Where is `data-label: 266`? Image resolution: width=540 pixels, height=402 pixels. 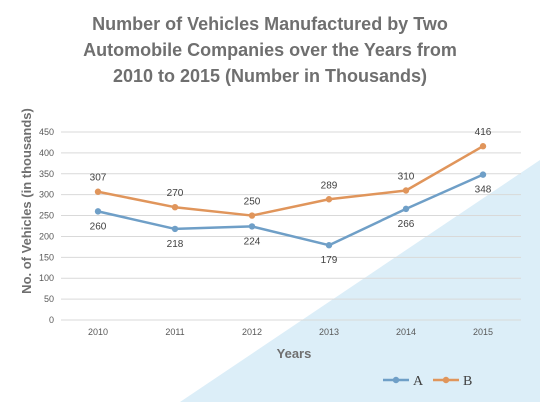 data-label: 266 is located at coordinates (406, 224).